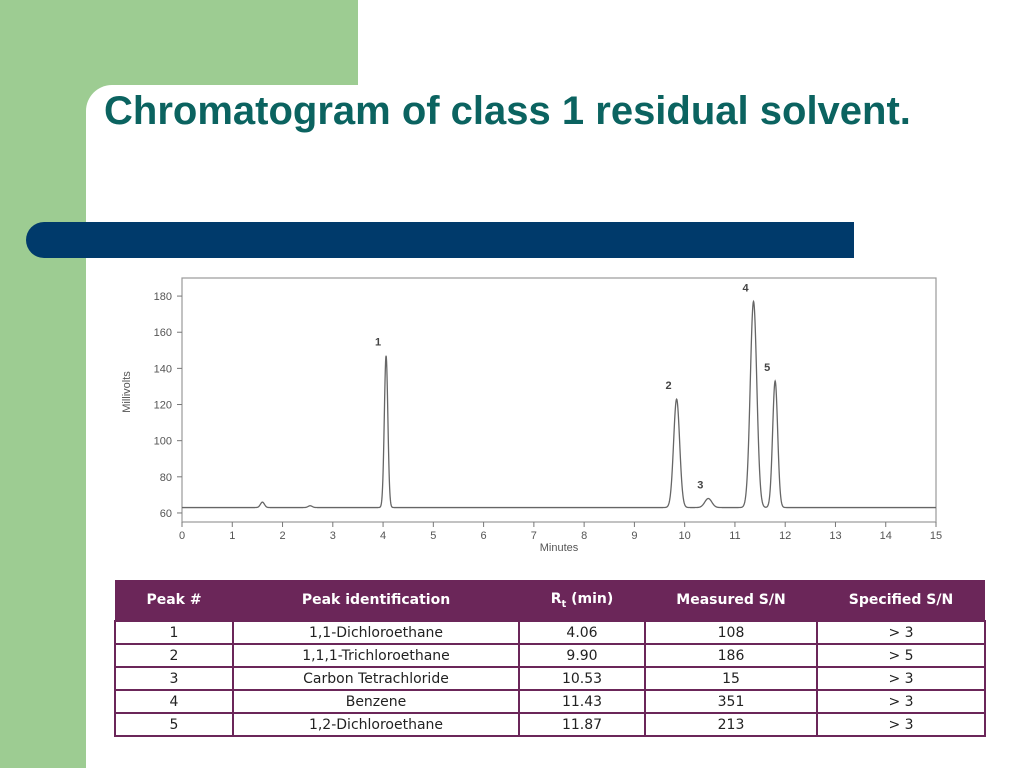  What do you see at coordinates (376, 724) in the screenshot?
I see `cell-identification: 1,2-Dichloroethane` at bounding box center [376, 724].